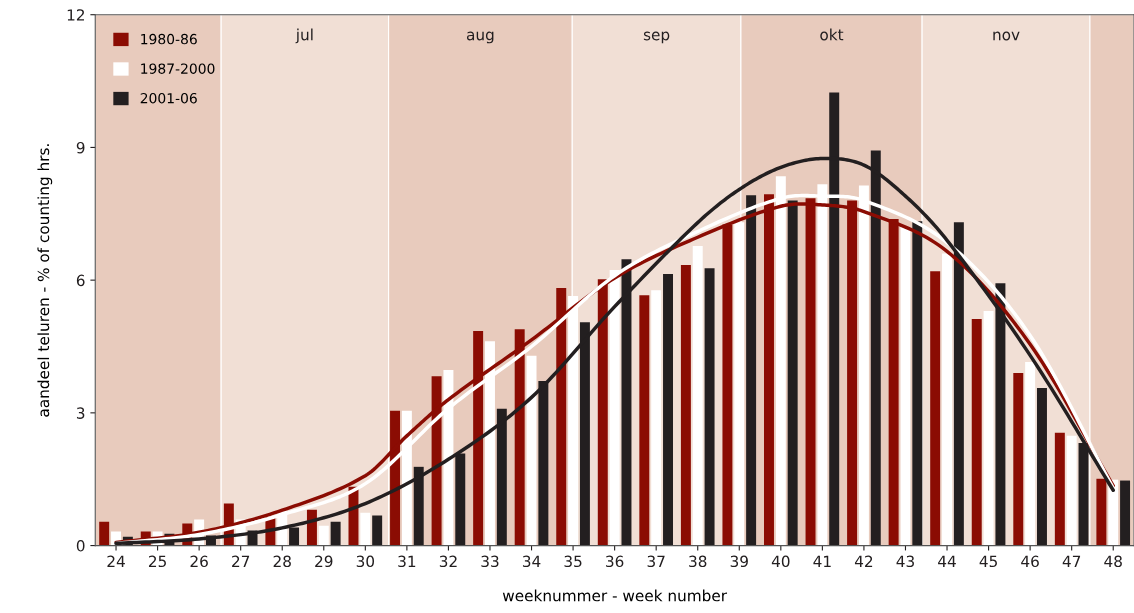 The height and width of the screenshot is (613, 1134). Describe the element at coordinates (531, 561) in the screenshot. I see `x-tick-label: 34` at that location.